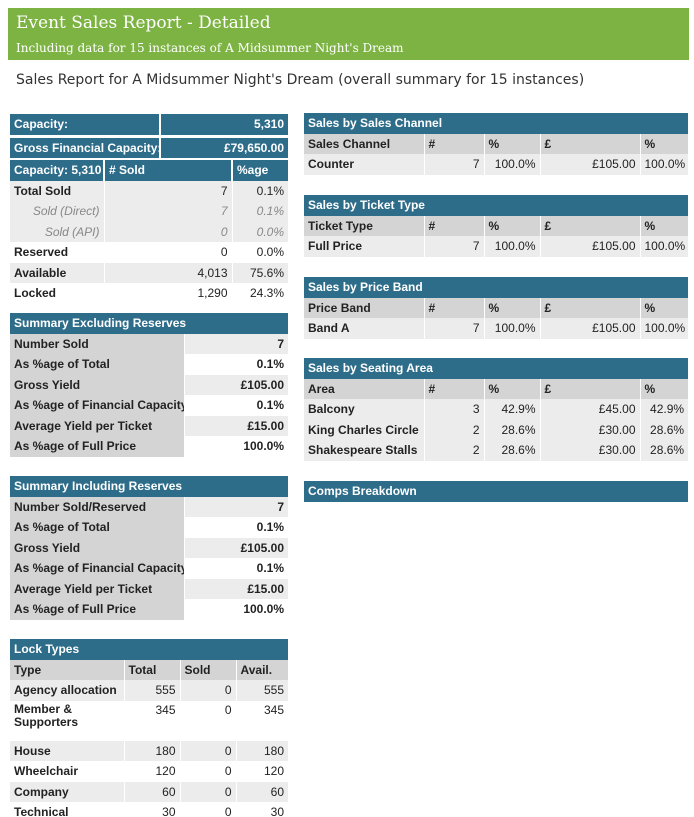  I want to click on ticket-type-title: Sales by Ticket Type, so click(496, 205).